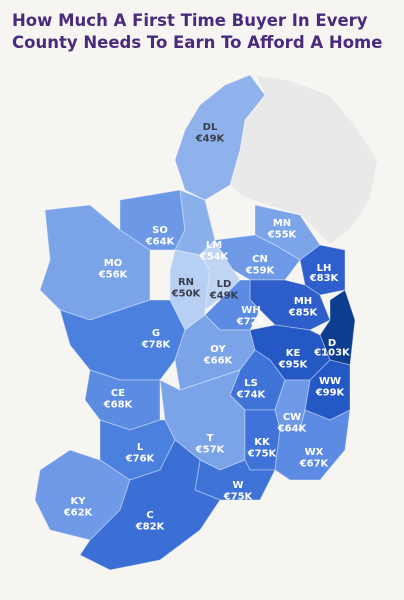  What do you see at coordinates (214, 257) in the screenshot?
I see `county-value: €54K` at bounding box center [214, 257].